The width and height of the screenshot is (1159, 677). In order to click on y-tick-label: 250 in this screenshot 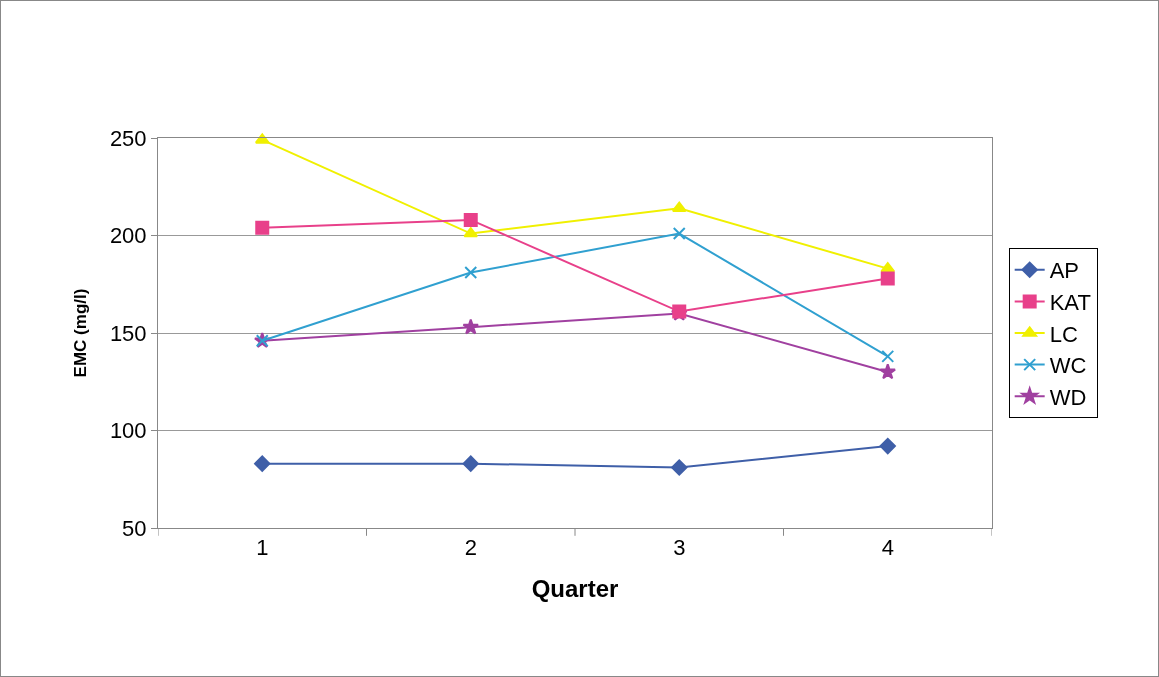, I will do `click(128, 138)`.